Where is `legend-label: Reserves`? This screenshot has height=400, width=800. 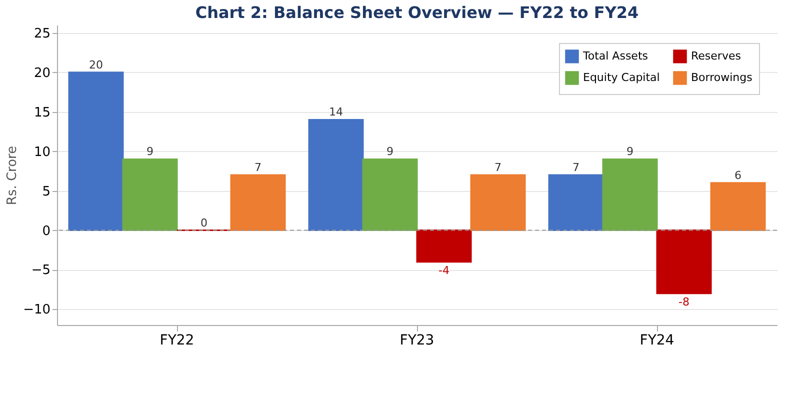 legend-label: Reserves is located at coordinates (716, 55).